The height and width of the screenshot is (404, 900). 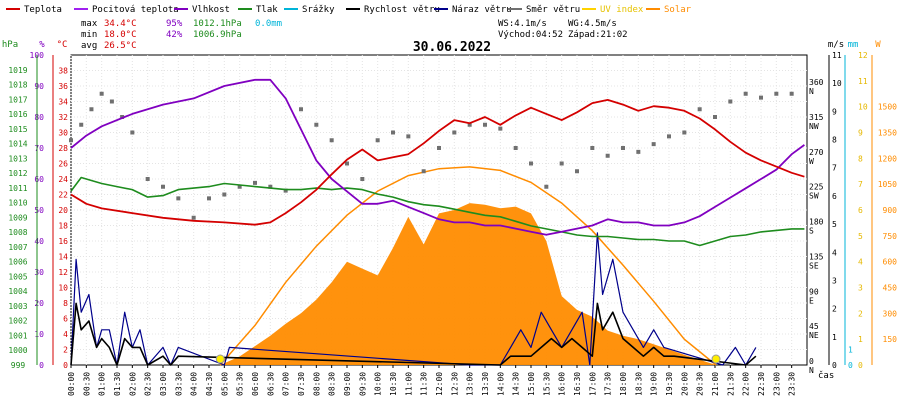 I want to click on x-tick-label: 12:00, so click(x=439, y=384).